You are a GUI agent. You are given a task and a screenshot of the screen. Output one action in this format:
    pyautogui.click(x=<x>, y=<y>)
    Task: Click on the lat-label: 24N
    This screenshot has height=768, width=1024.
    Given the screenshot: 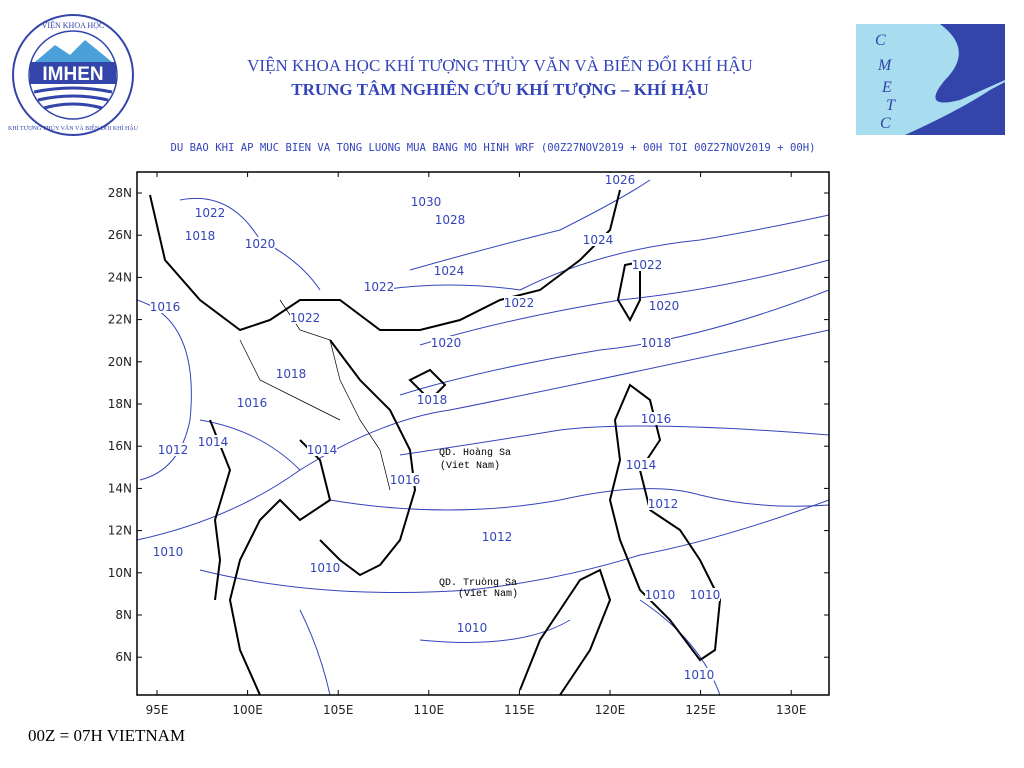 What is the action you would take?
    pyautogui.click(x=120, y=277)
    